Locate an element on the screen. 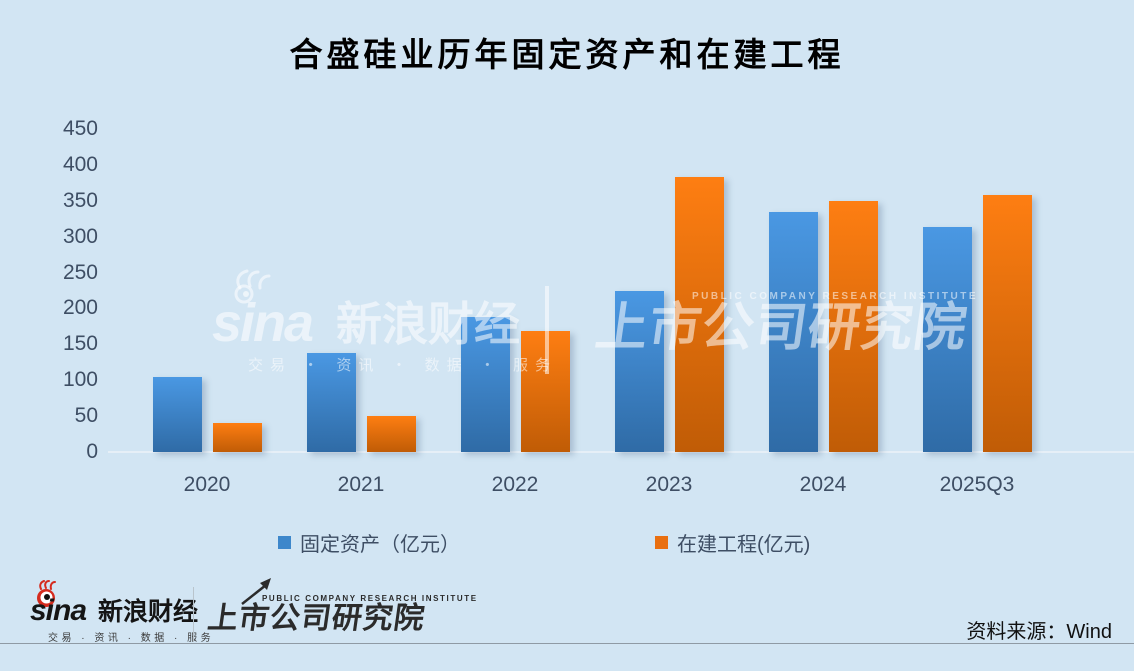 This screenshot has height=671, width=1134. x-axis: 2020 2021 2022 2023 2024 2025Q3 is located at coordinates (592, 485).